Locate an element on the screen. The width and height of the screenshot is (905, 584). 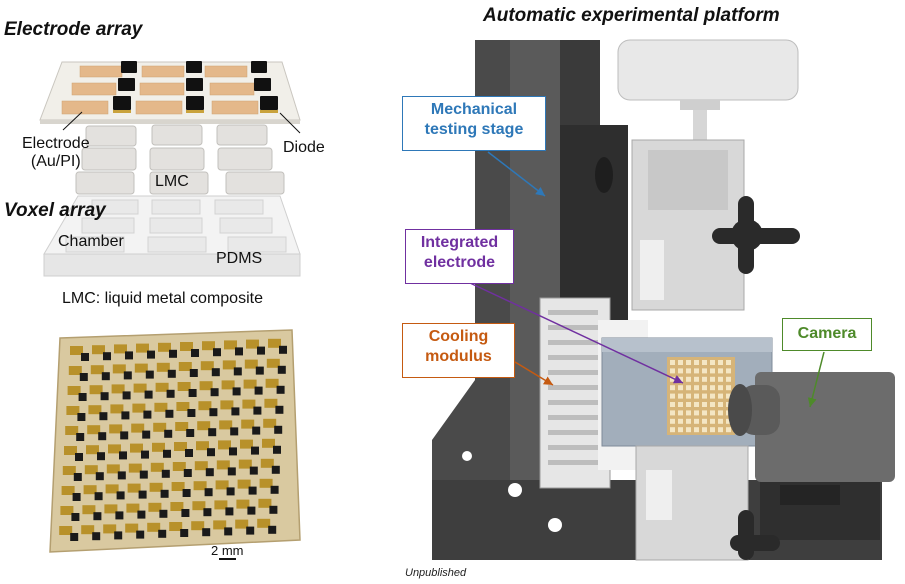
chamber-label: Chamber is located at coordinates (91, 241).